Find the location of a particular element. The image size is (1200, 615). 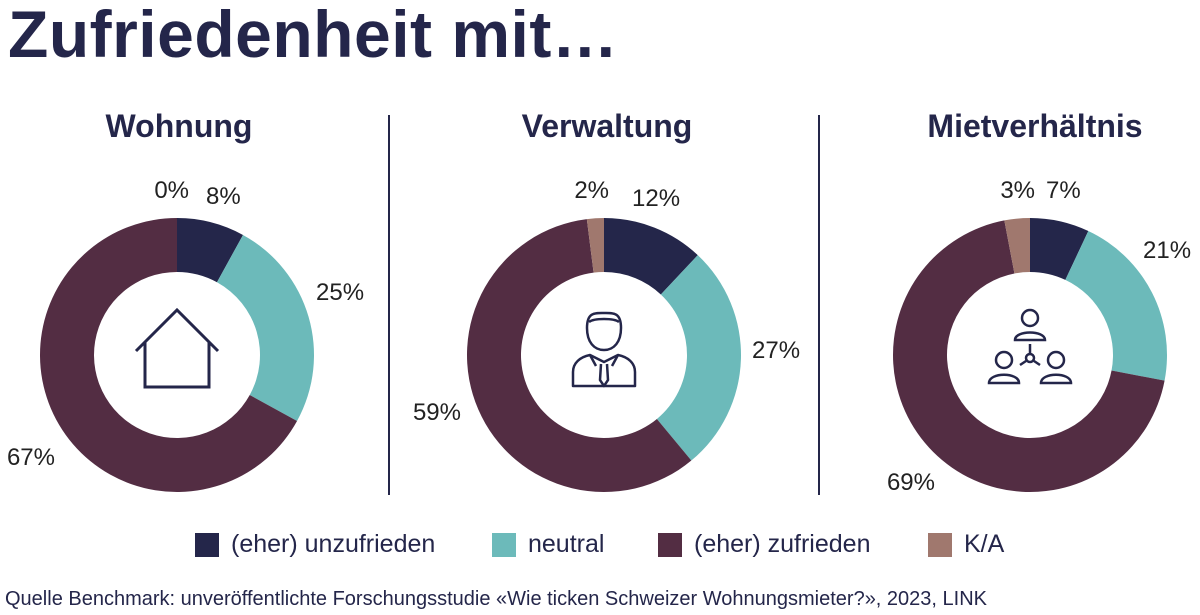

house-icon is located at coordinates (177, 348).